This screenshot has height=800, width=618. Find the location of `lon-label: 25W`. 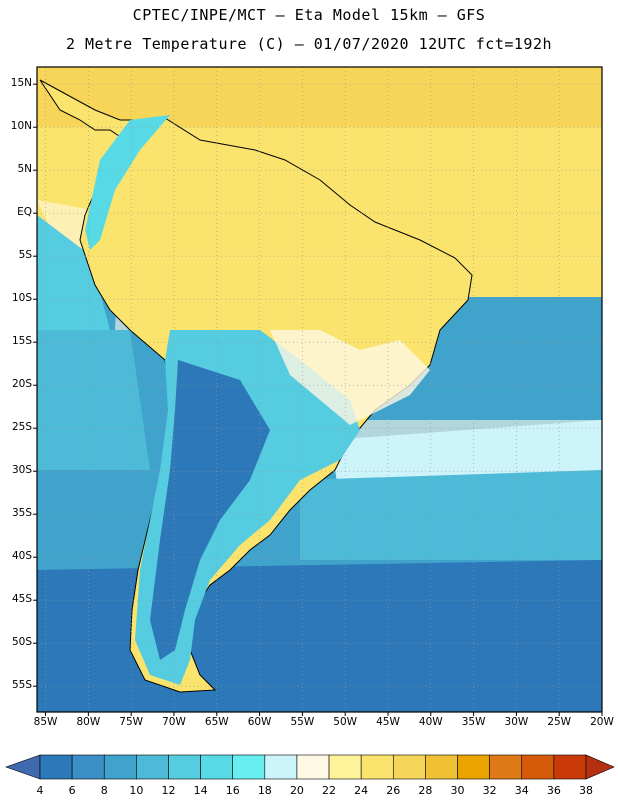

lon-label: 25W is located at coordinates (559, 722).